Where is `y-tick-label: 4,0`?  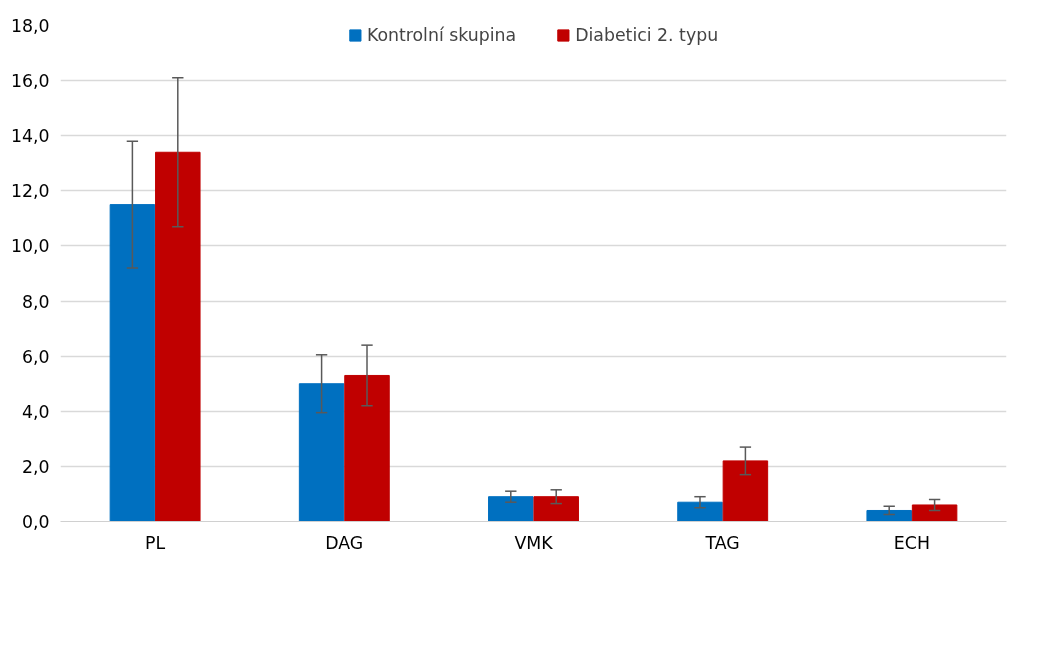
y-tick-label: 4,0 is located at coordinates (35, 411).